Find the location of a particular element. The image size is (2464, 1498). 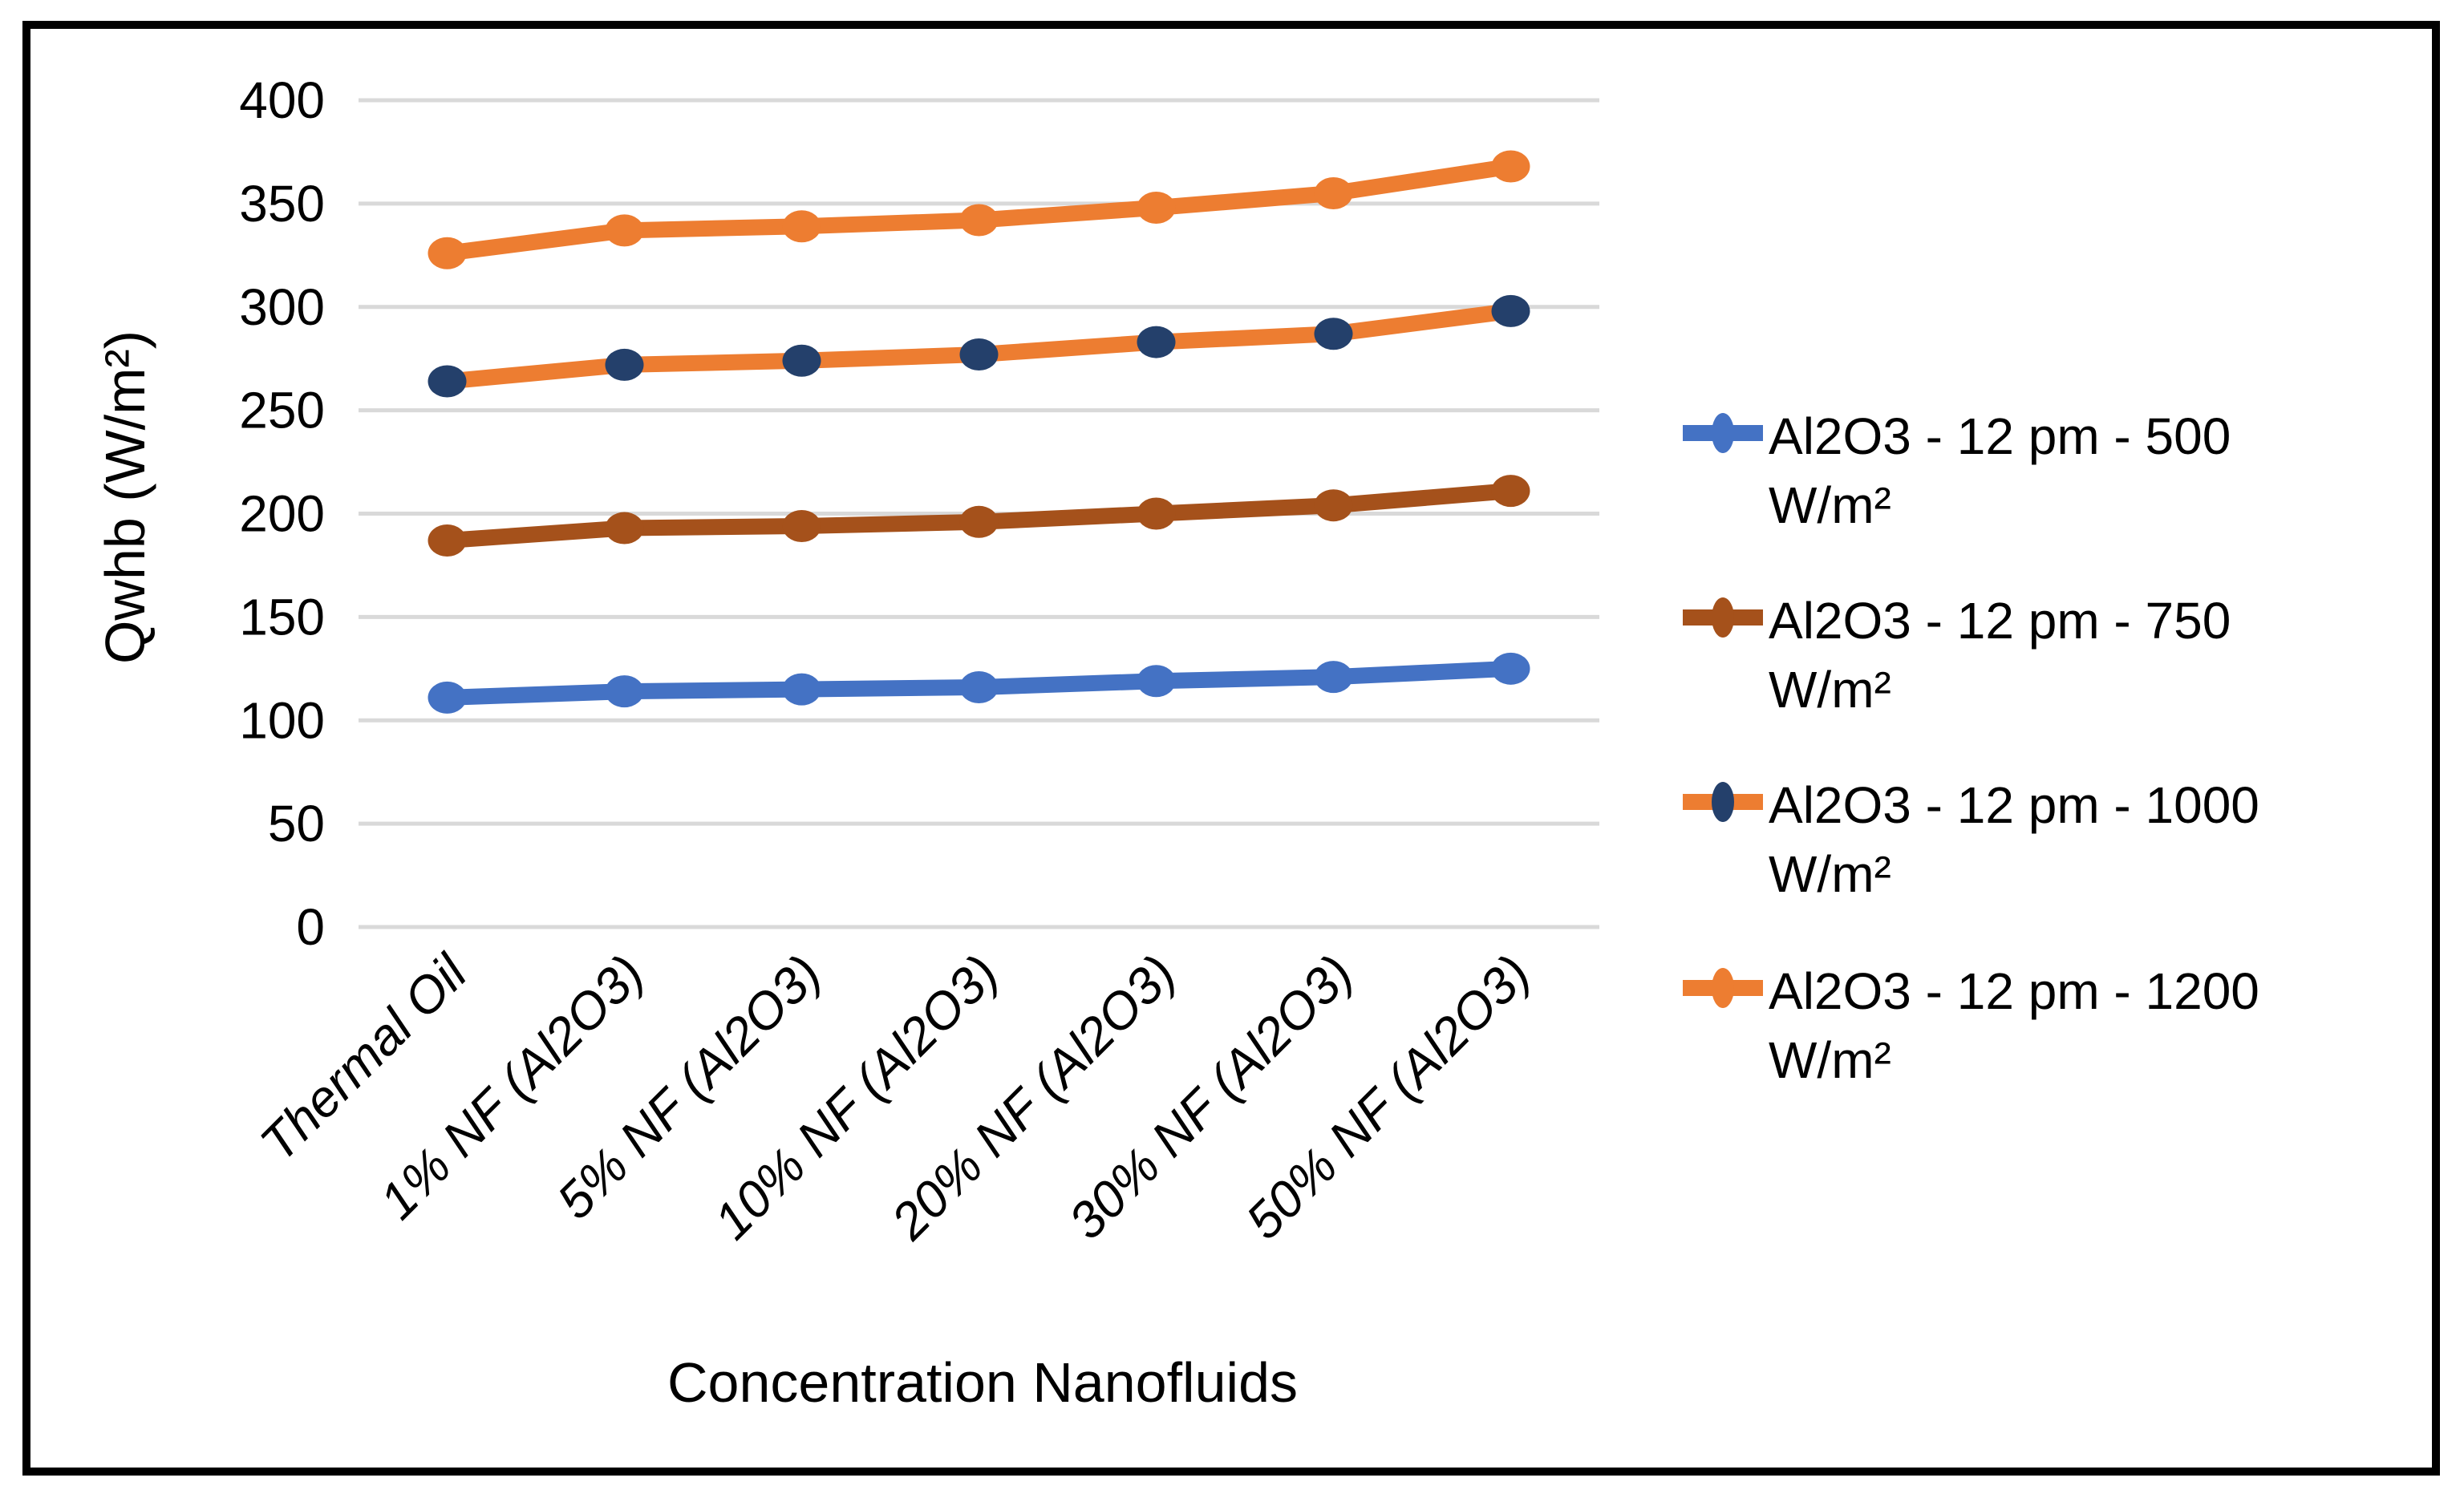

y-tick-label-350: 350 is located at coordinates (282, 204).